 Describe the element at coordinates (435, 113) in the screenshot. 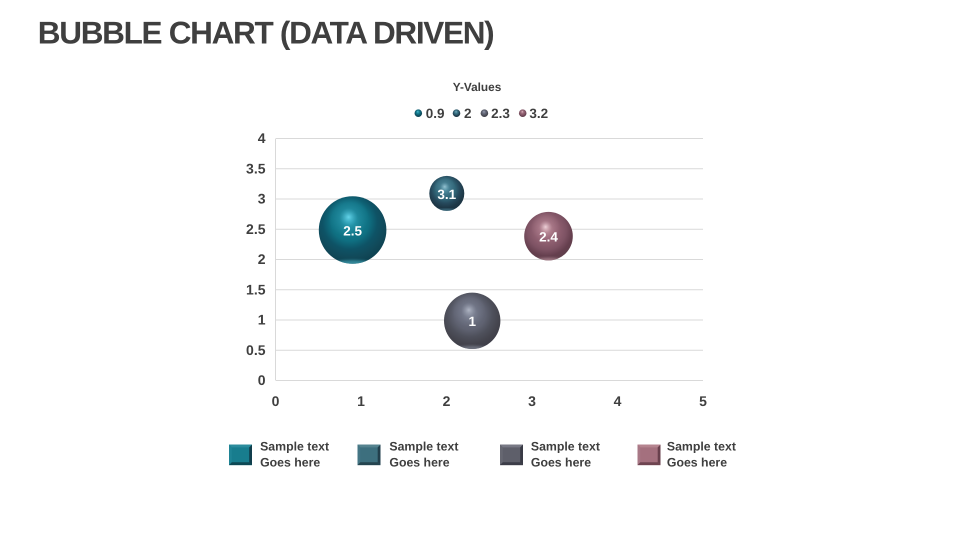

I see `svg-text: 0.9` at that location.